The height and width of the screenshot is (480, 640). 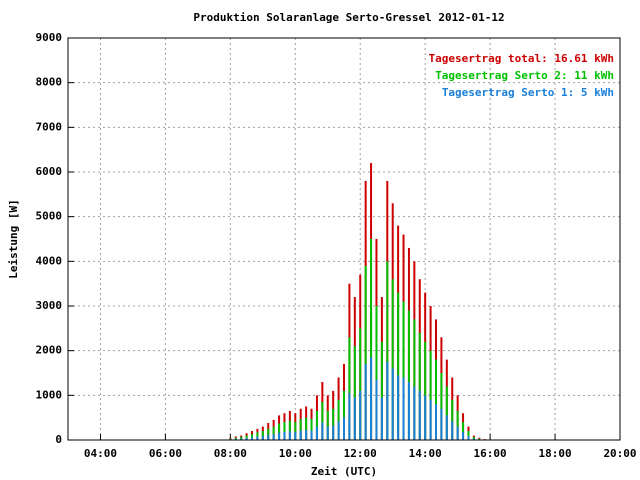 I want to click on y-tick-label: 0, so click(x=58, y=439).